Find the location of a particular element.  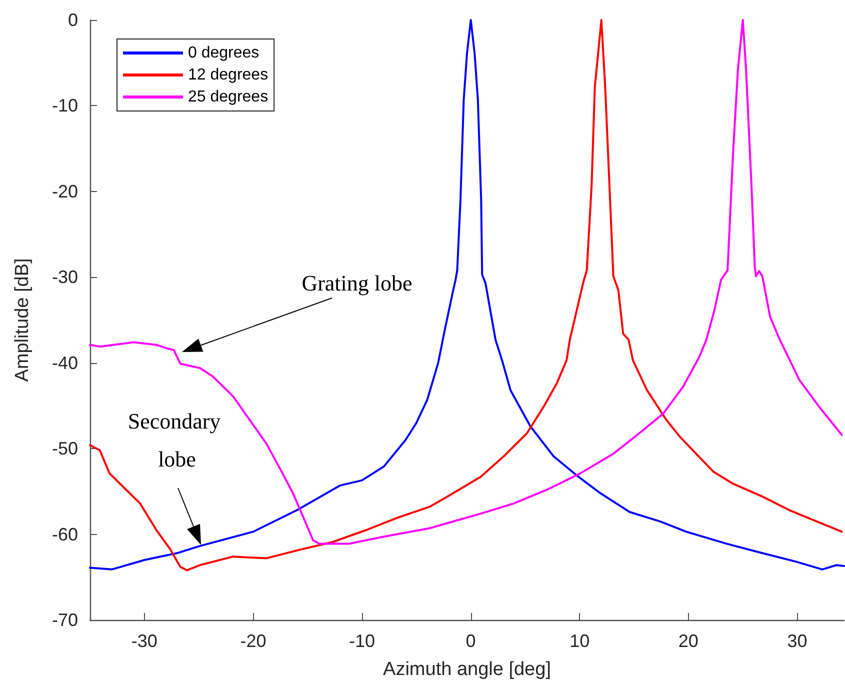

x-tick-label: 10 is located at coordinates (580, 641).